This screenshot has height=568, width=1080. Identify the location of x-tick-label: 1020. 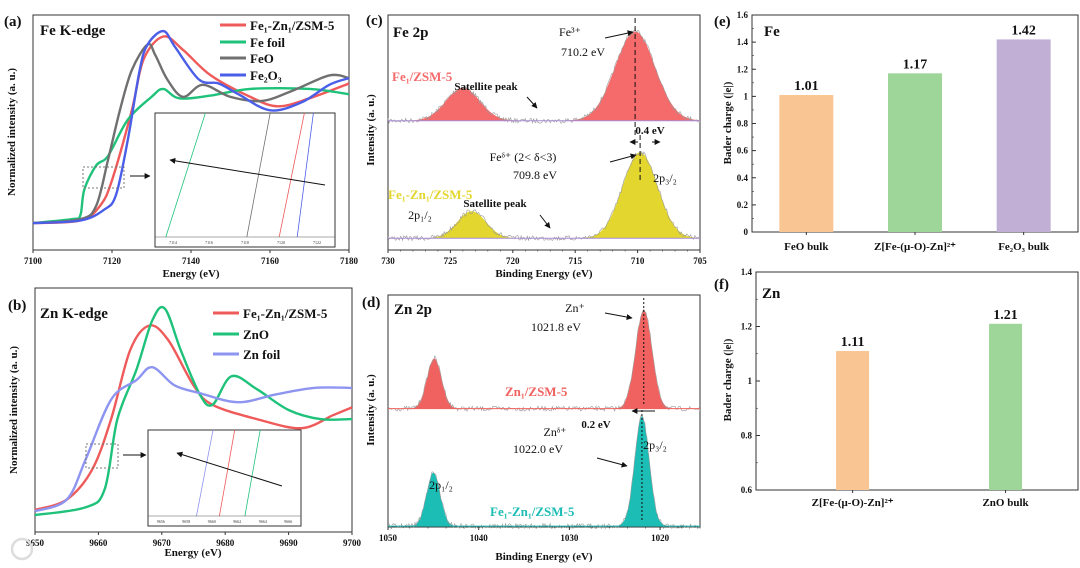
(660, 538).